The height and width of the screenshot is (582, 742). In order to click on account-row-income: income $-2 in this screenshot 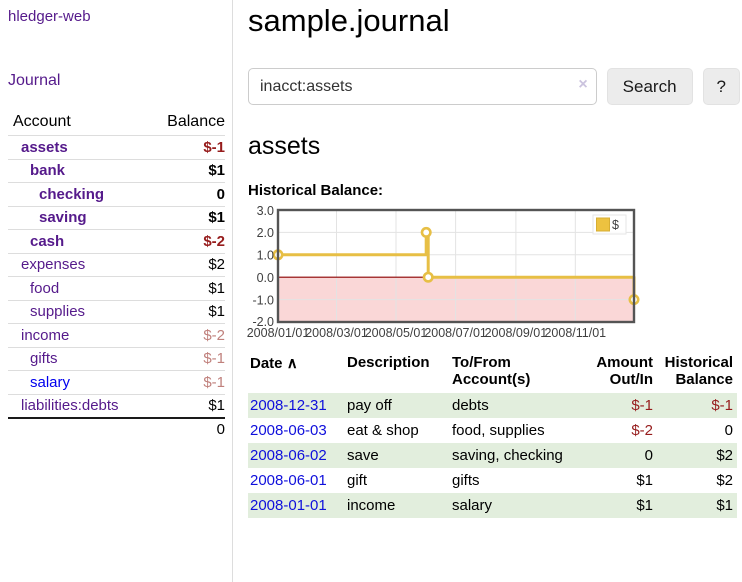, I will do `click(116, 335)`.